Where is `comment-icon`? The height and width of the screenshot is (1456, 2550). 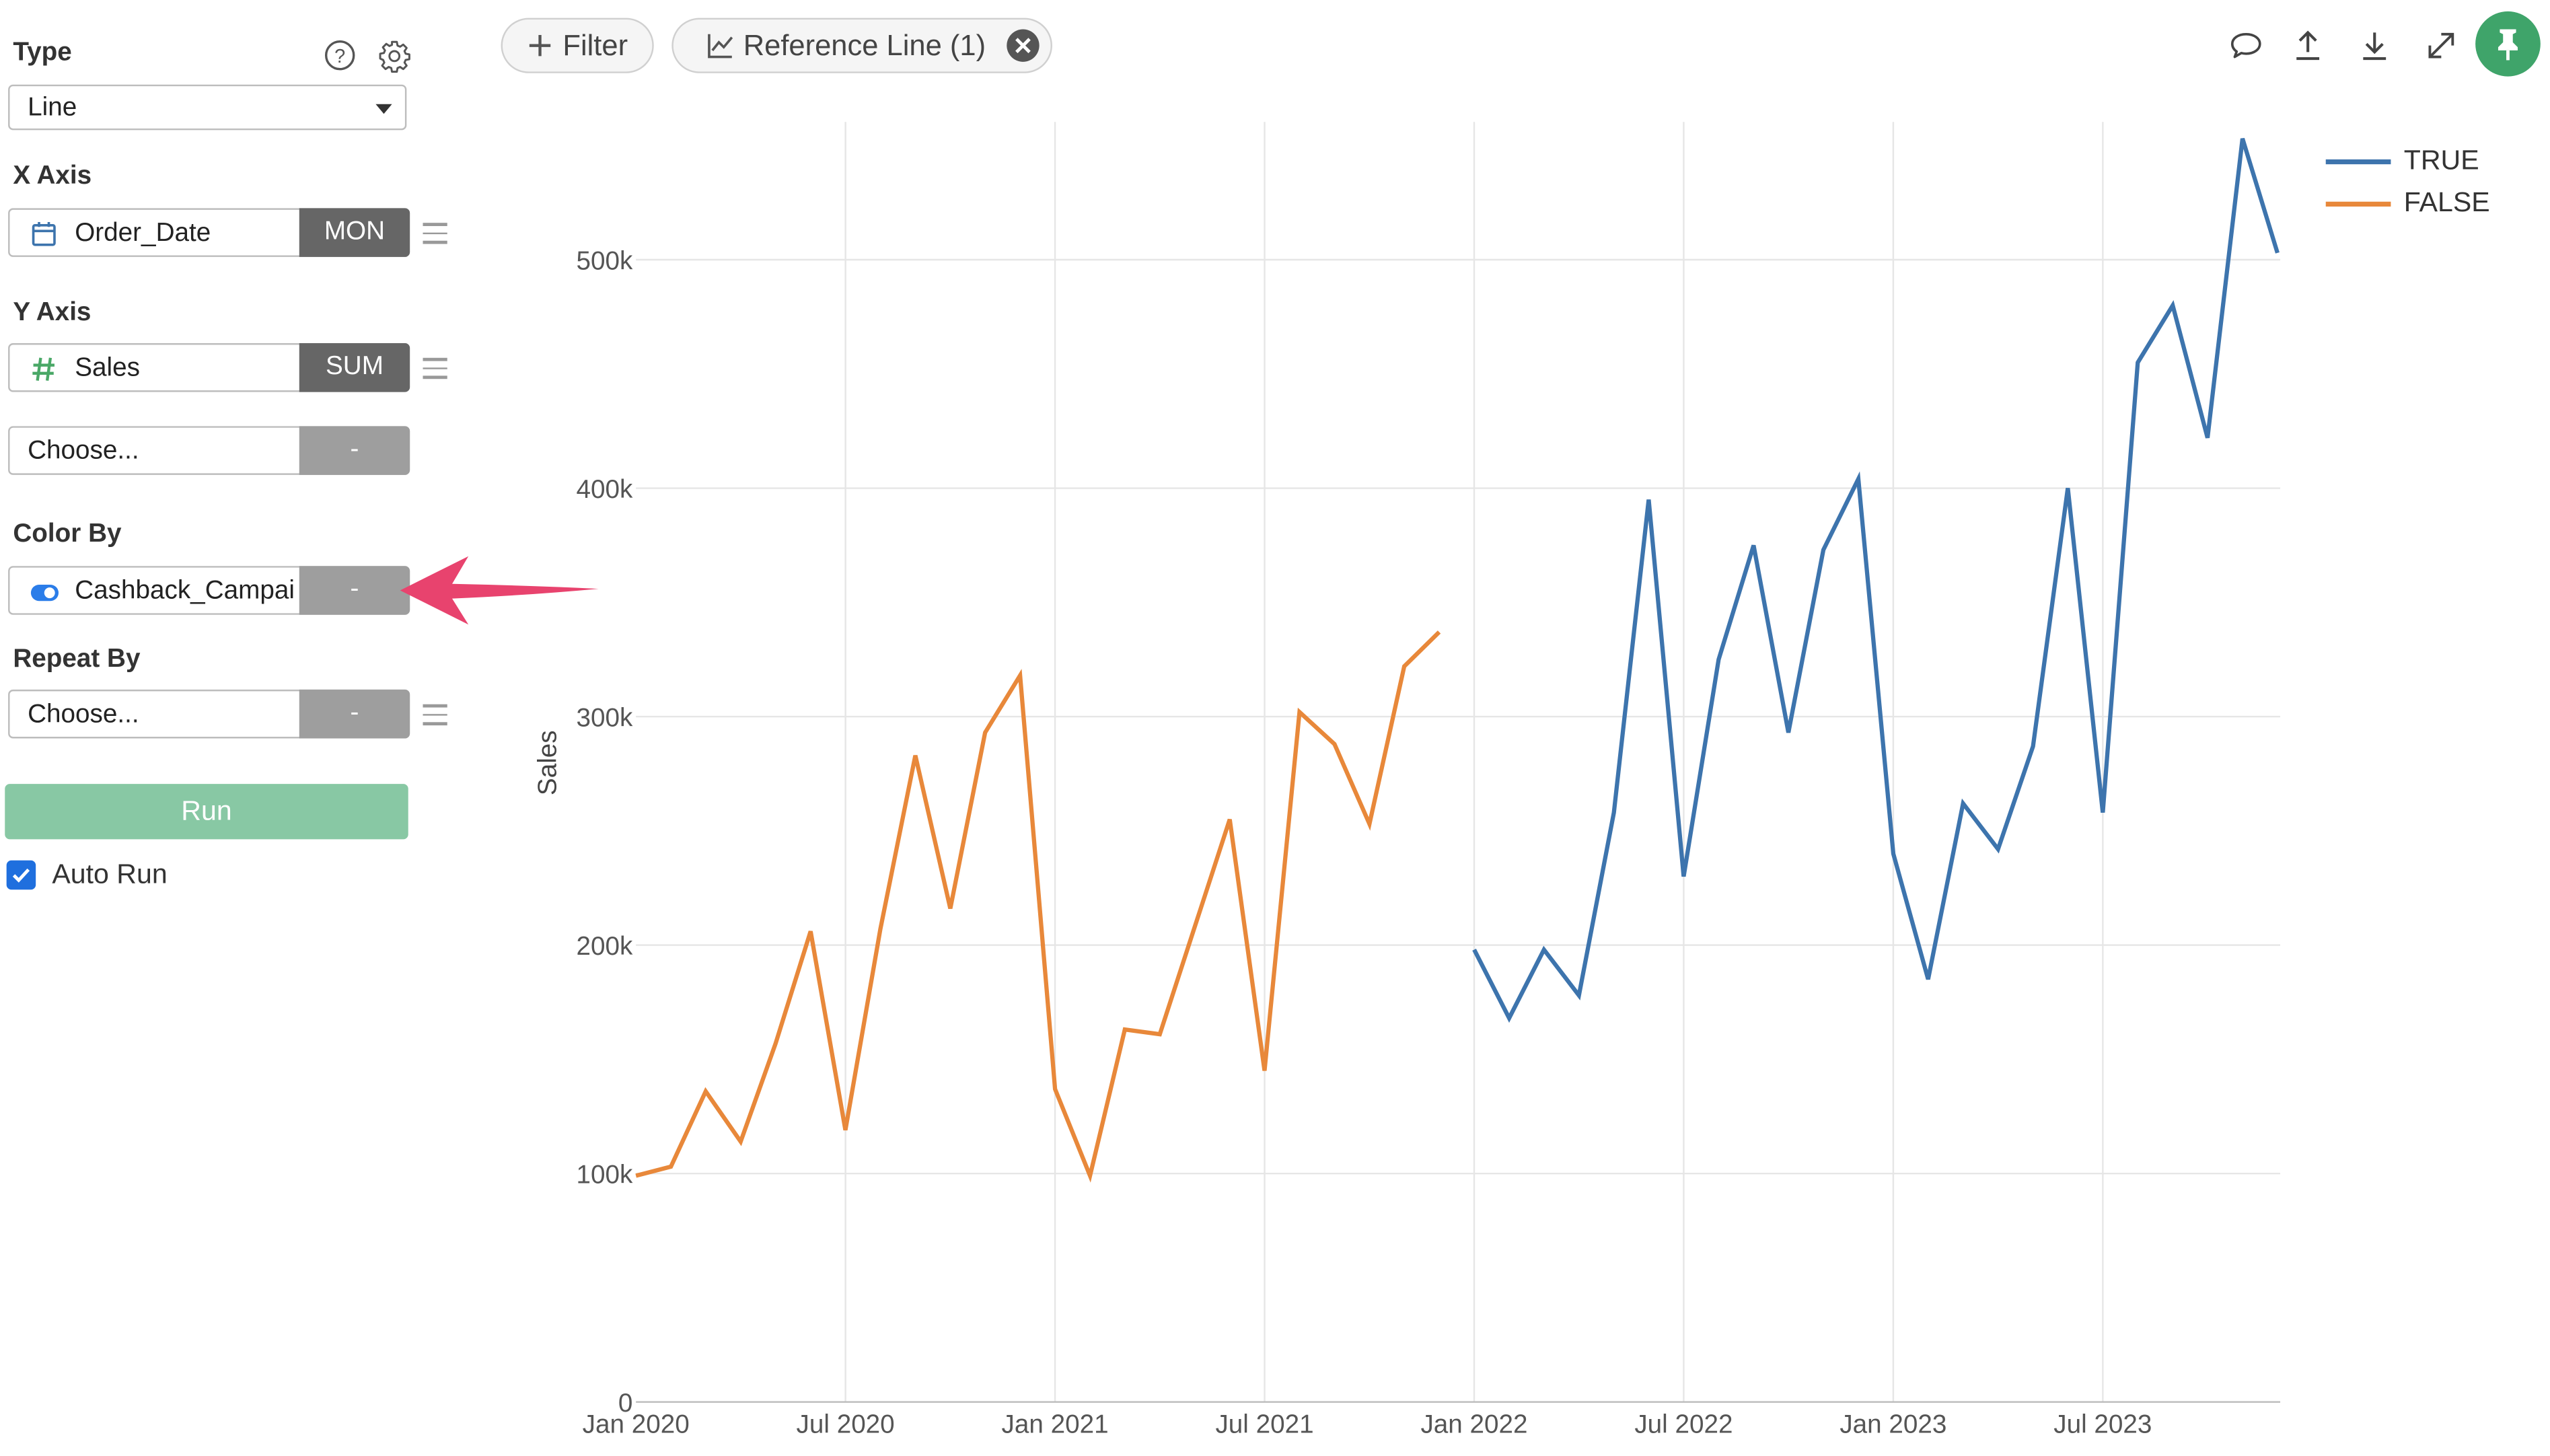 comment-icon is located at coordinates (2246, 45).